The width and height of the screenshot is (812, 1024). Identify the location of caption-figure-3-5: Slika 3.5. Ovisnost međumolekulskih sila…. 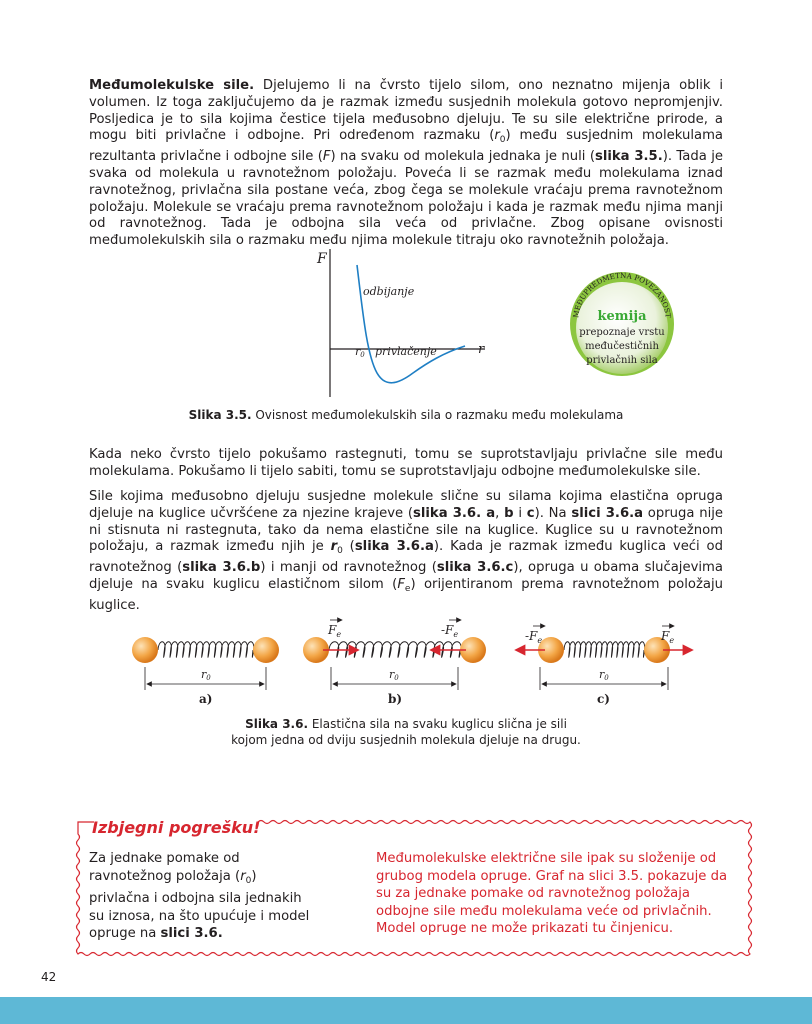
(406, 415).